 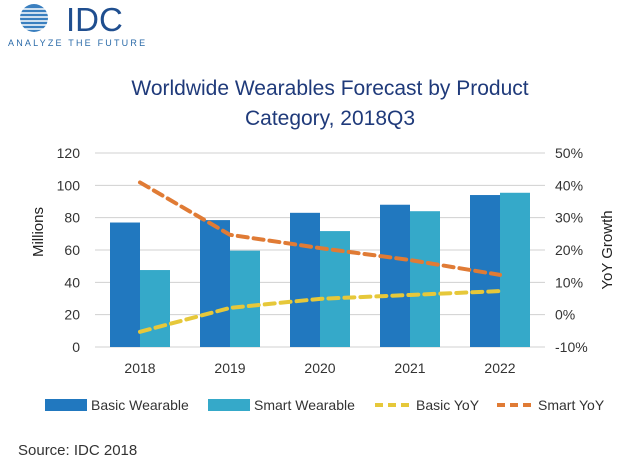 I want to click on idc-logo: IDC ANALYZE THE FUTURE, so click(x=77, y=24).